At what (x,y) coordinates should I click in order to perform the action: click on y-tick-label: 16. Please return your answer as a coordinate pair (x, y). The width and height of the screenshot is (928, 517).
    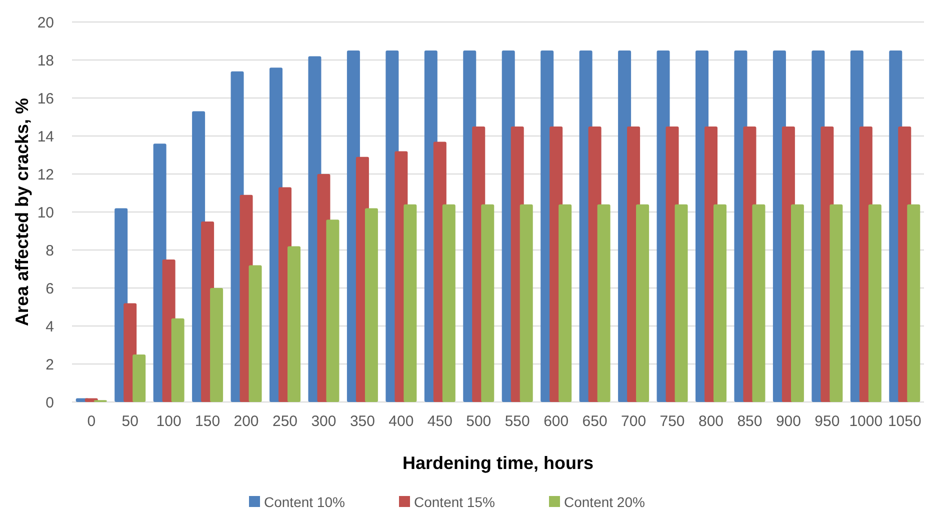
    Looking at the image, I should click on (45, 99).